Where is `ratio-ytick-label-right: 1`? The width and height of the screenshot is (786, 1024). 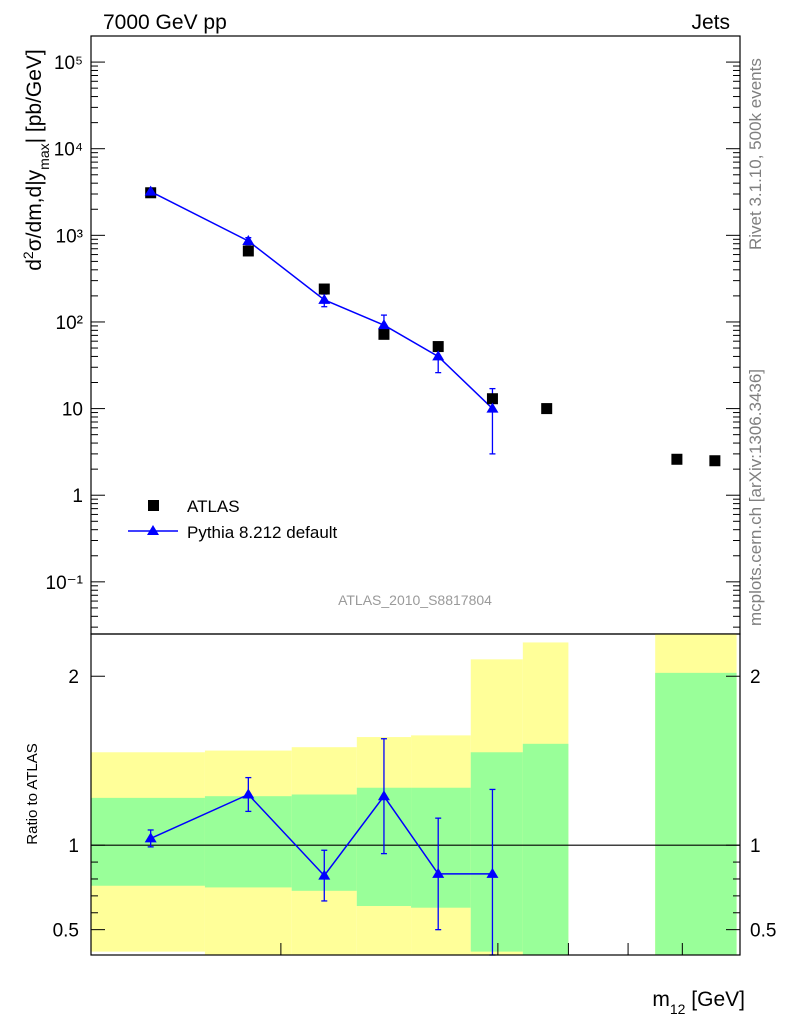 ratio-ytick-label-right: 1 is located at coordinates (755, 846).